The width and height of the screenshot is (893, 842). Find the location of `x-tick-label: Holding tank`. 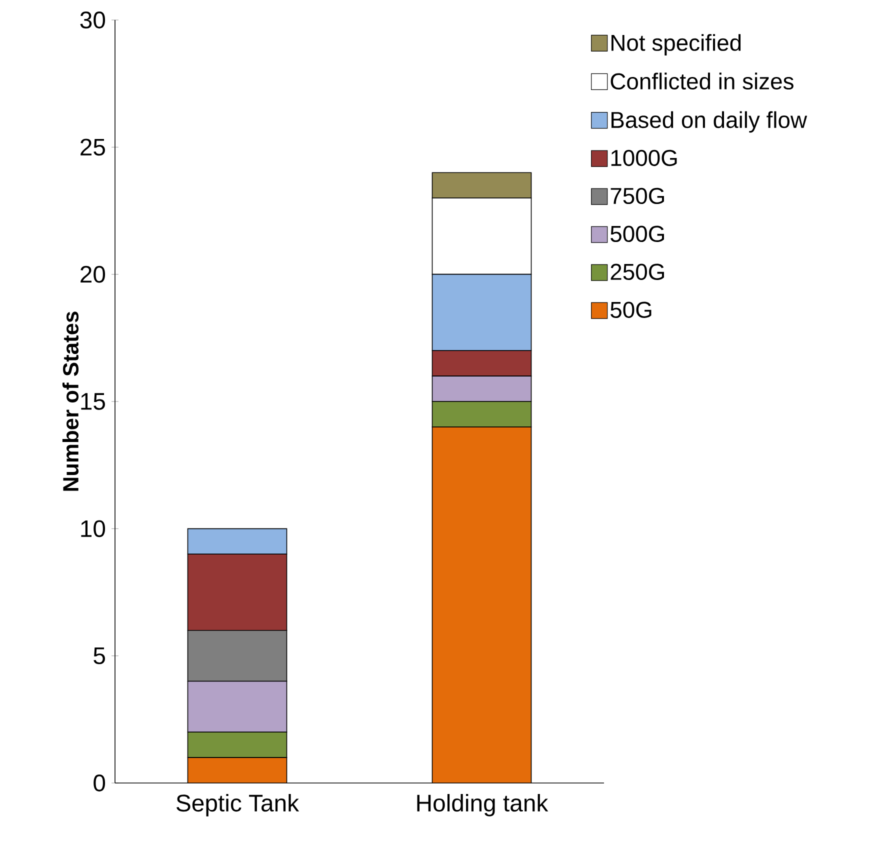

x-tick-label: Holding tank is located at coordinates (482, 805).